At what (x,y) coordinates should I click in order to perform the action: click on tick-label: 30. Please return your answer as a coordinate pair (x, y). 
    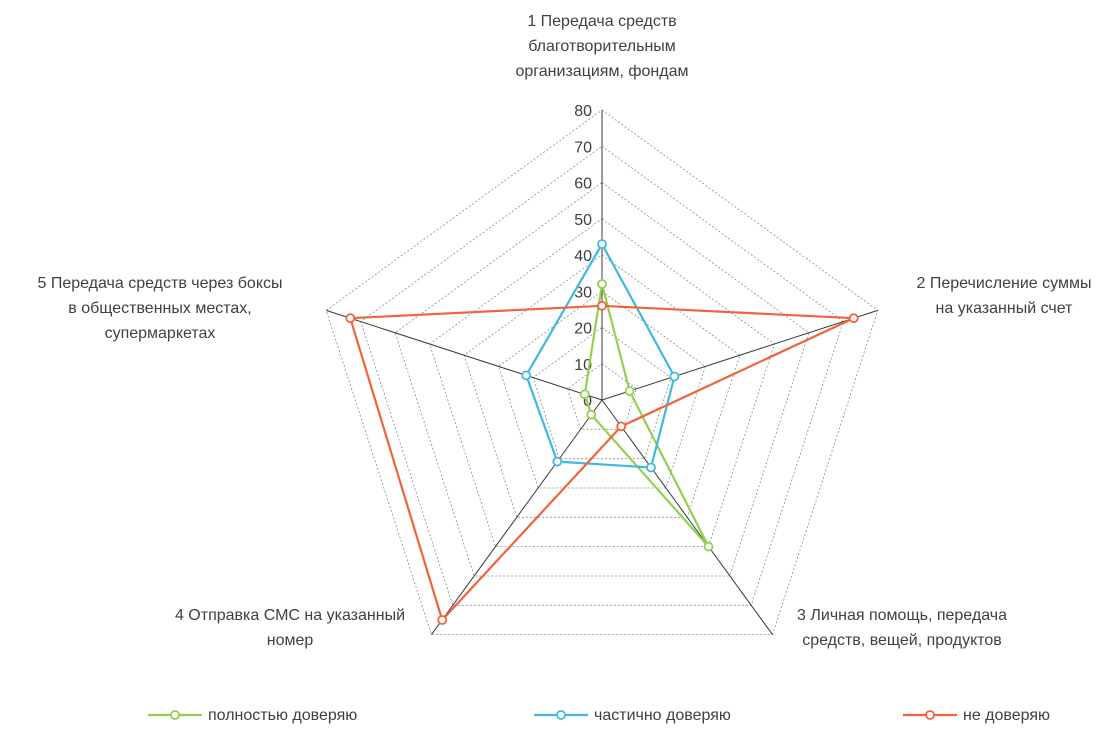
    Looking at the image, I should click on (583, 292).